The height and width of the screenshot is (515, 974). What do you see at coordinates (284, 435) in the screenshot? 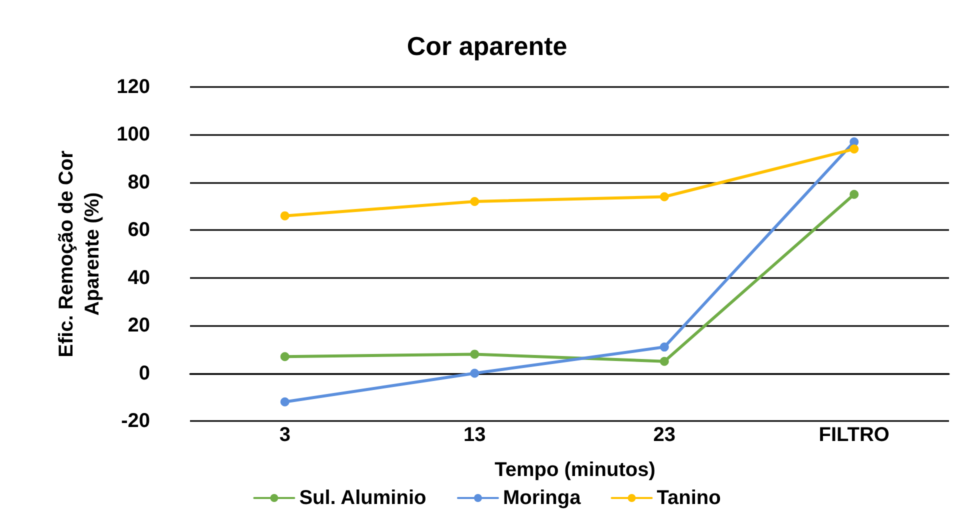
I see `x-tick-label: 3` at bounding box center [284, 435].